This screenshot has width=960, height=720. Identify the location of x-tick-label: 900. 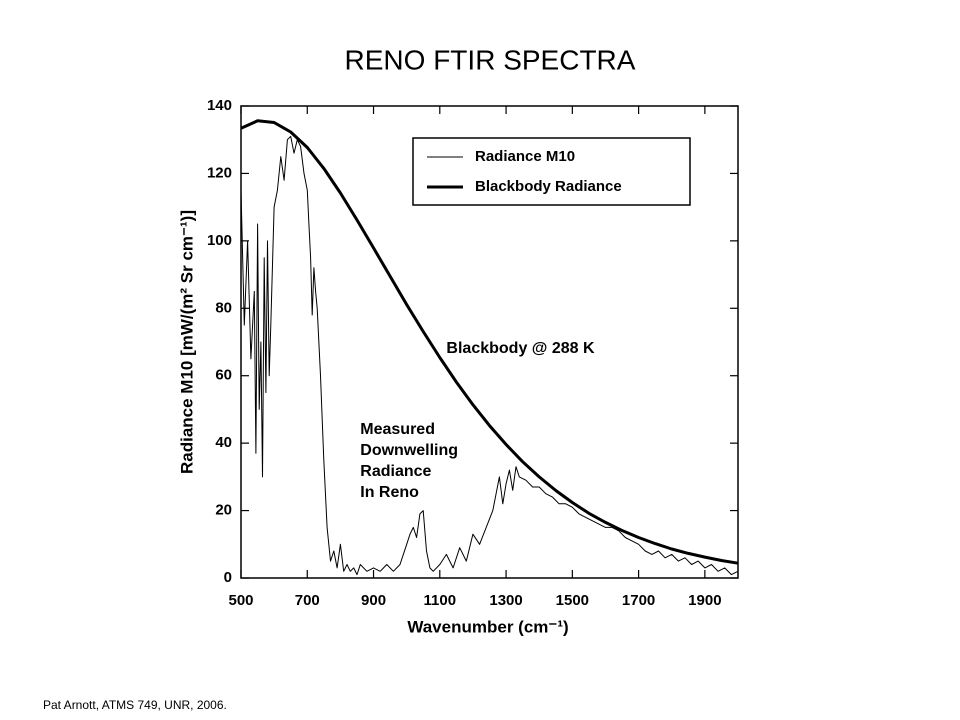
(373, 600).